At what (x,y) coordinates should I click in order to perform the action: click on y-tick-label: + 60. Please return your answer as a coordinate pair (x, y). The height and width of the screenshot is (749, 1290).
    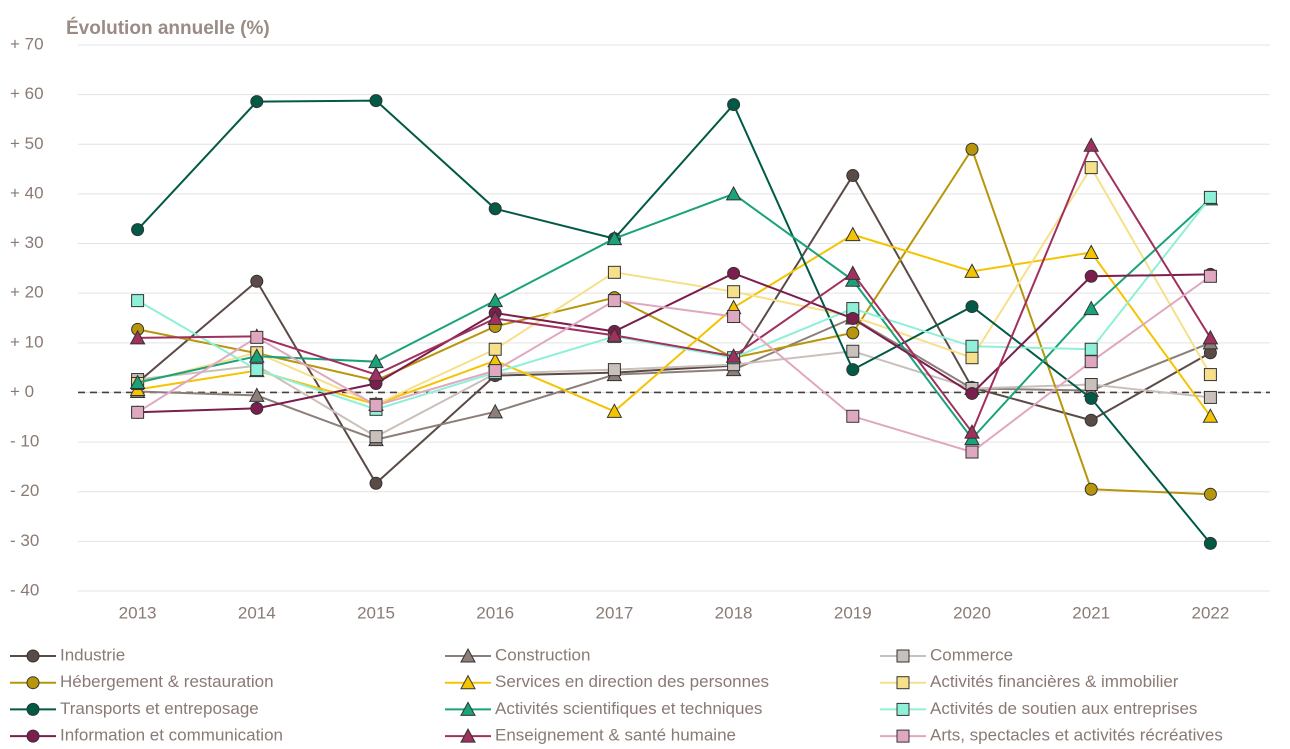
    Looking at the image, I should click on (27, 93).